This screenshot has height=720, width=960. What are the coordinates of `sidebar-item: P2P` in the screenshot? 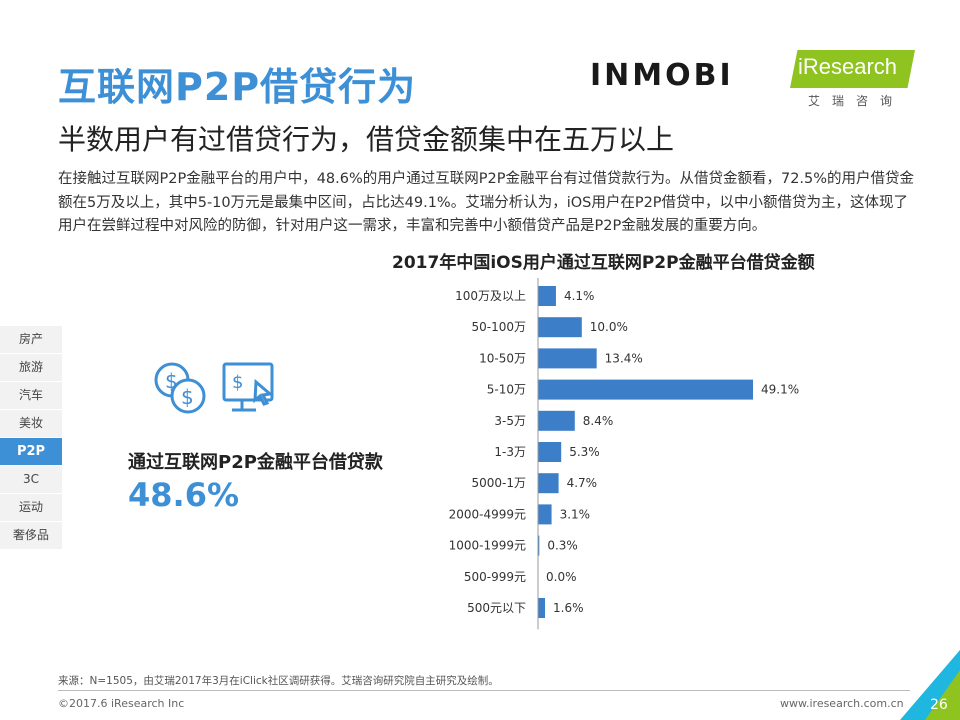 It's located at (31, 452).